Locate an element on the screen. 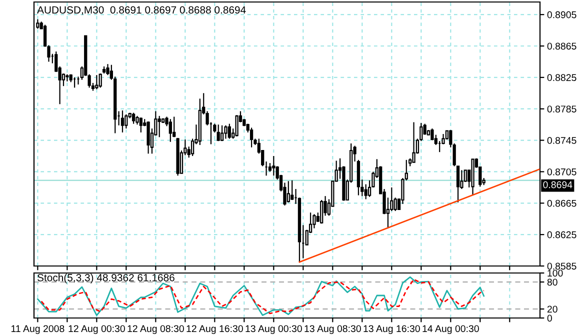 Image resolution: width=584 pixels, height=336 pixels. y-tick-label: 0.8785 is located at coordinates (561, 109).